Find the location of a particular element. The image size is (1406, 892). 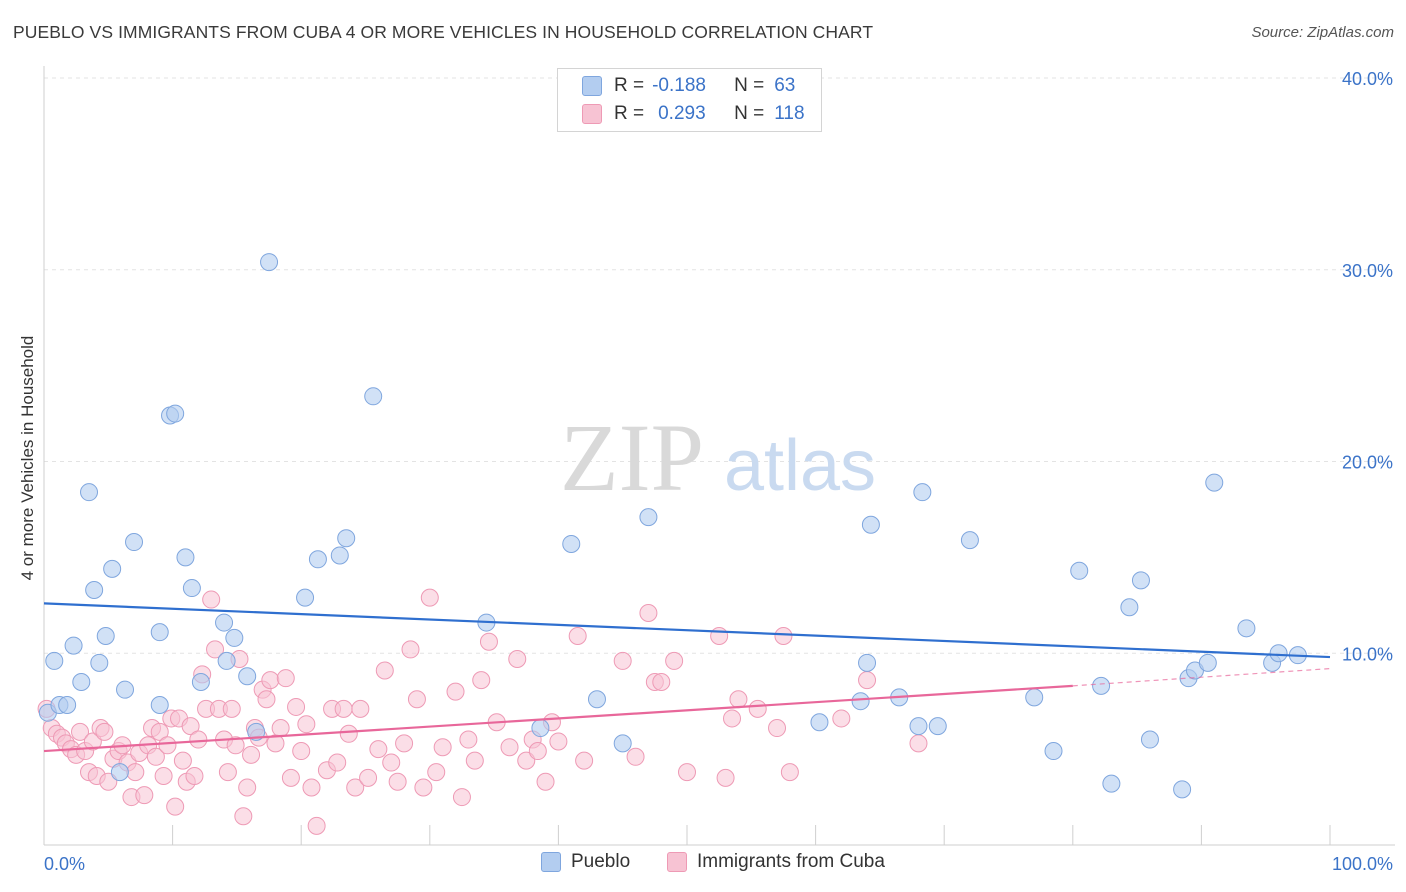

legend-row-pueblo: R = -0.188 N = 63 is located at coordinates (688, 86).